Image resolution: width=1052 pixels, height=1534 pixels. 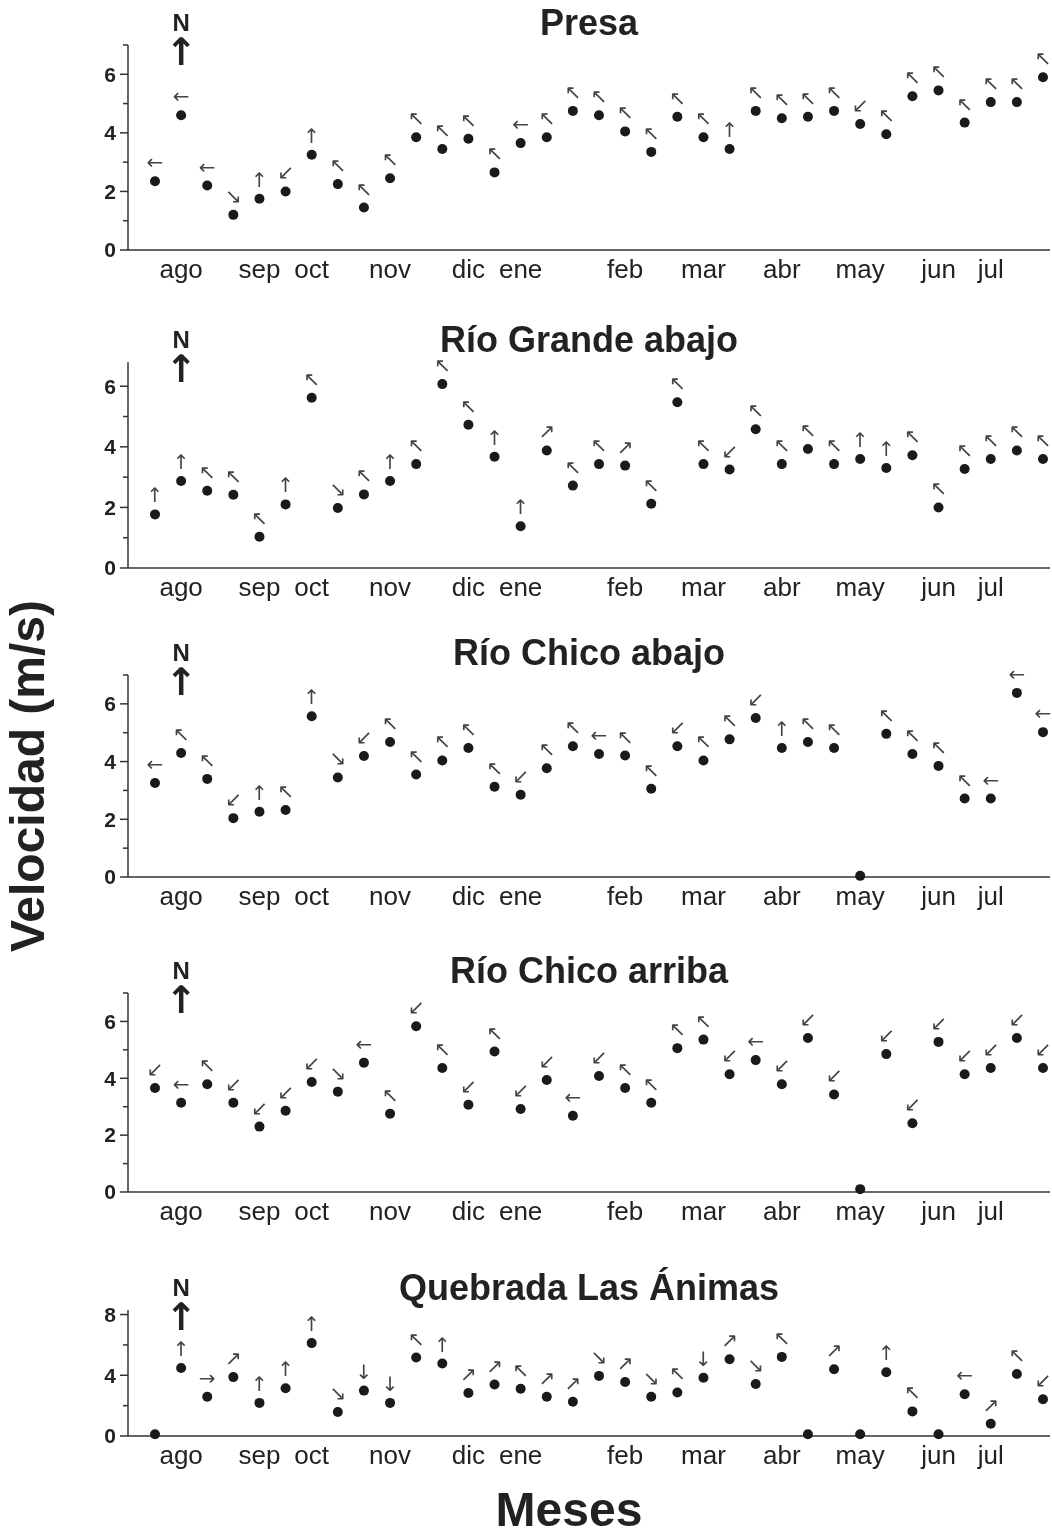 I want to click on y-tick-label: 2, so click(x=110, y=507).